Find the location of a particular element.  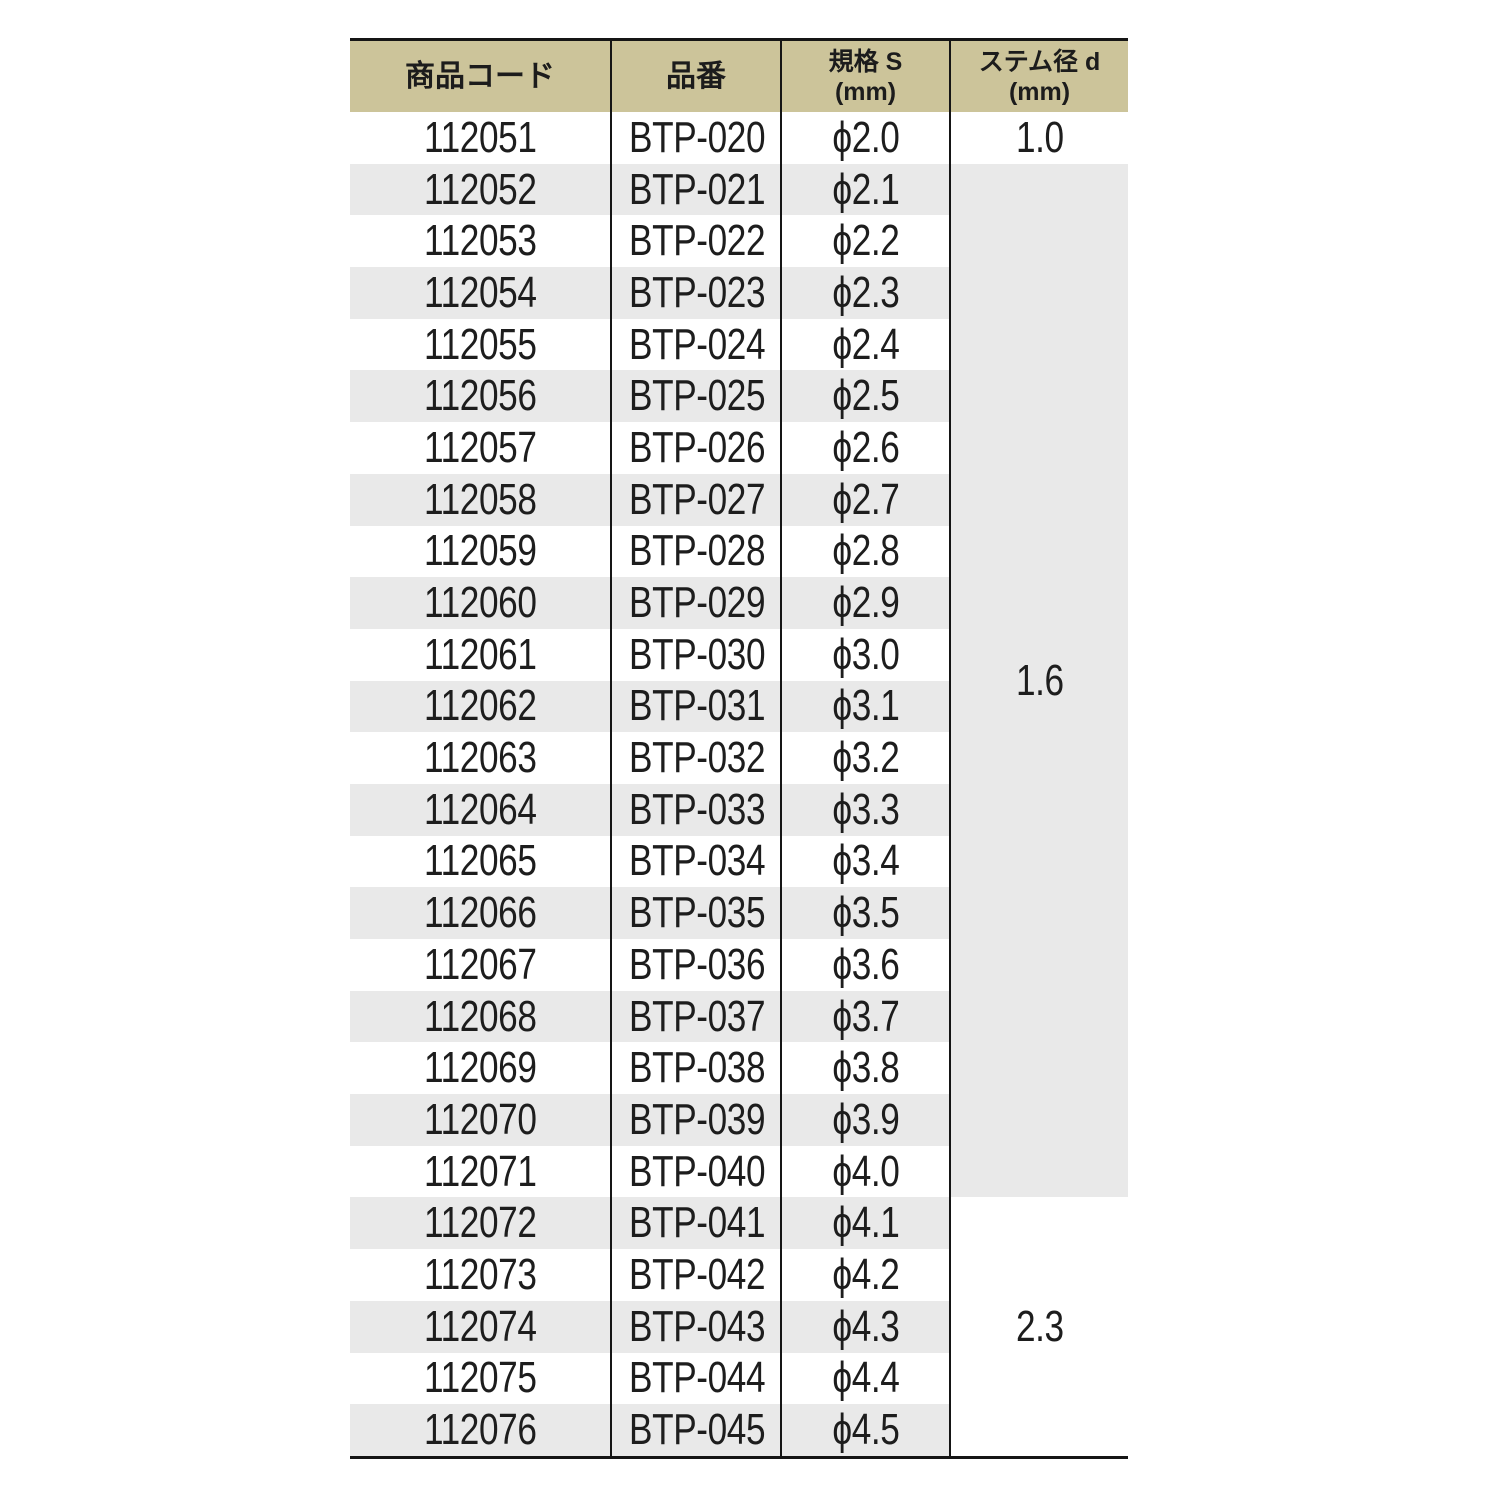

spec-cell: ϕ3.0 is located at coordinates (865, 654).